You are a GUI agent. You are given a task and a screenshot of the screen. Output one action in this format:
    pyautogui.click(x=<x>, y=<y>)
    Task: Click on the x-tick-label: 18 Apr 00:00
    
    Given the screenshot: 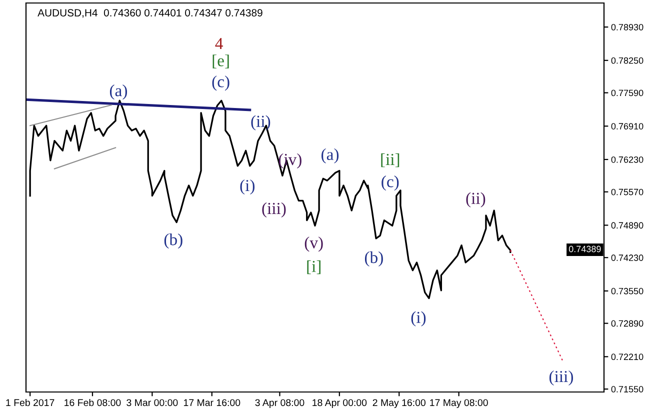 What is the action you would take?
    pyautogui.click(x=339, y=403)
    